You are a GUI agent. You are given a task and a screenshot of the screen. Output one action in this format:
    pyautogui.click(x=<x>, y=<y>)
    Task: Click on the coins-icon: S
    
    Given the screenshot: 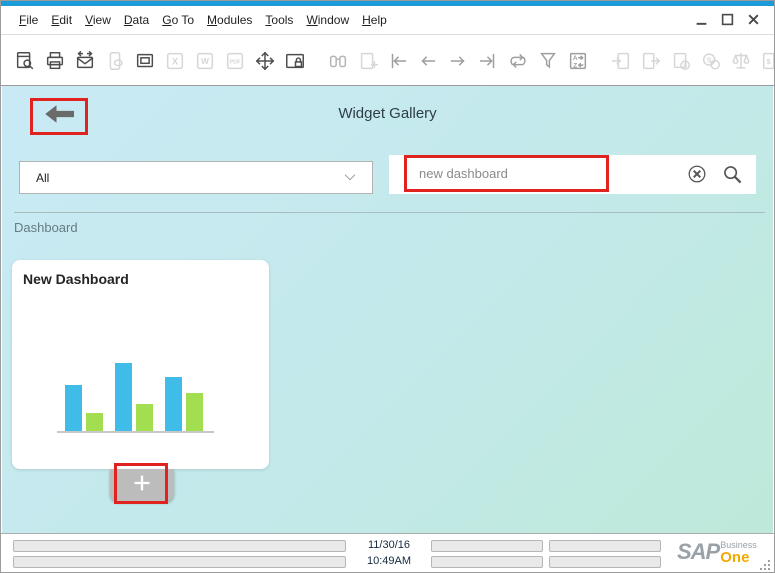 What is the action you would take?
    pyautogui.click(x=711, y=61)
    